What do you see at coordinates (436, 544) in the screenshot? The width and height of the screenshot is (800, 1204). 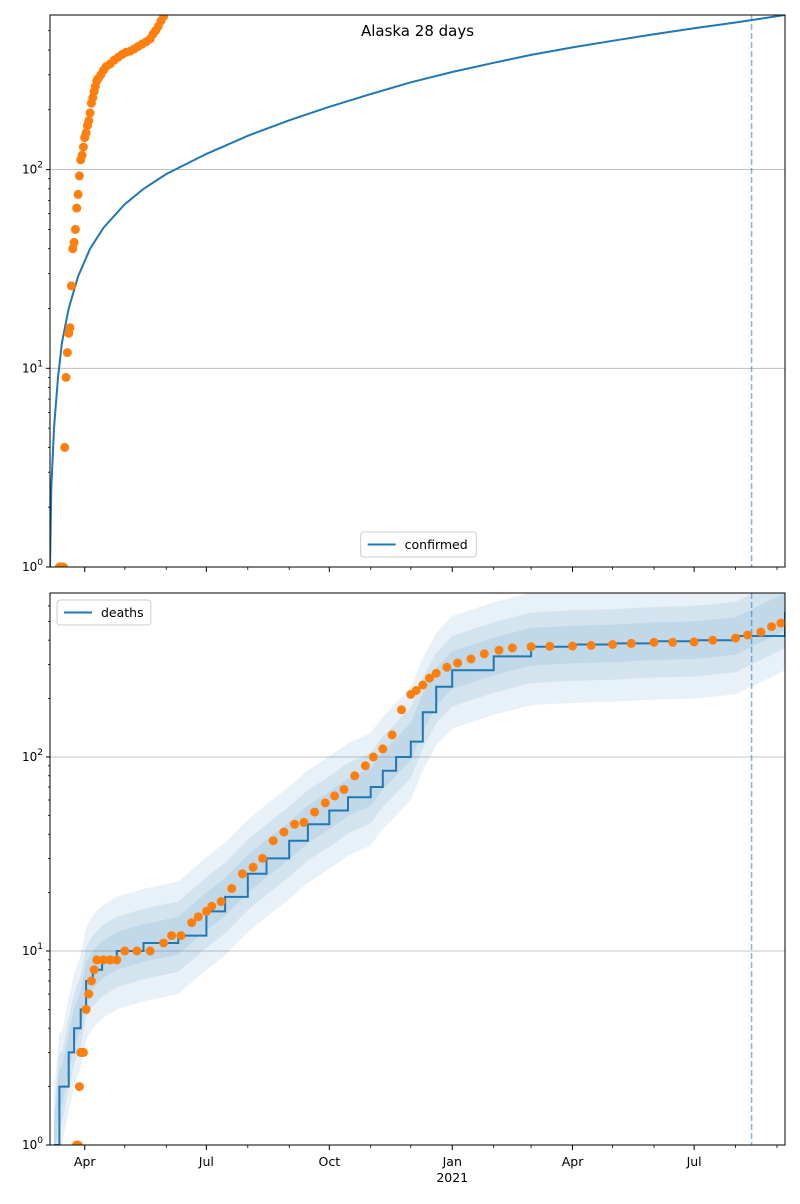 I see `legend-label: confirmed` at bounding box center [436, 544].